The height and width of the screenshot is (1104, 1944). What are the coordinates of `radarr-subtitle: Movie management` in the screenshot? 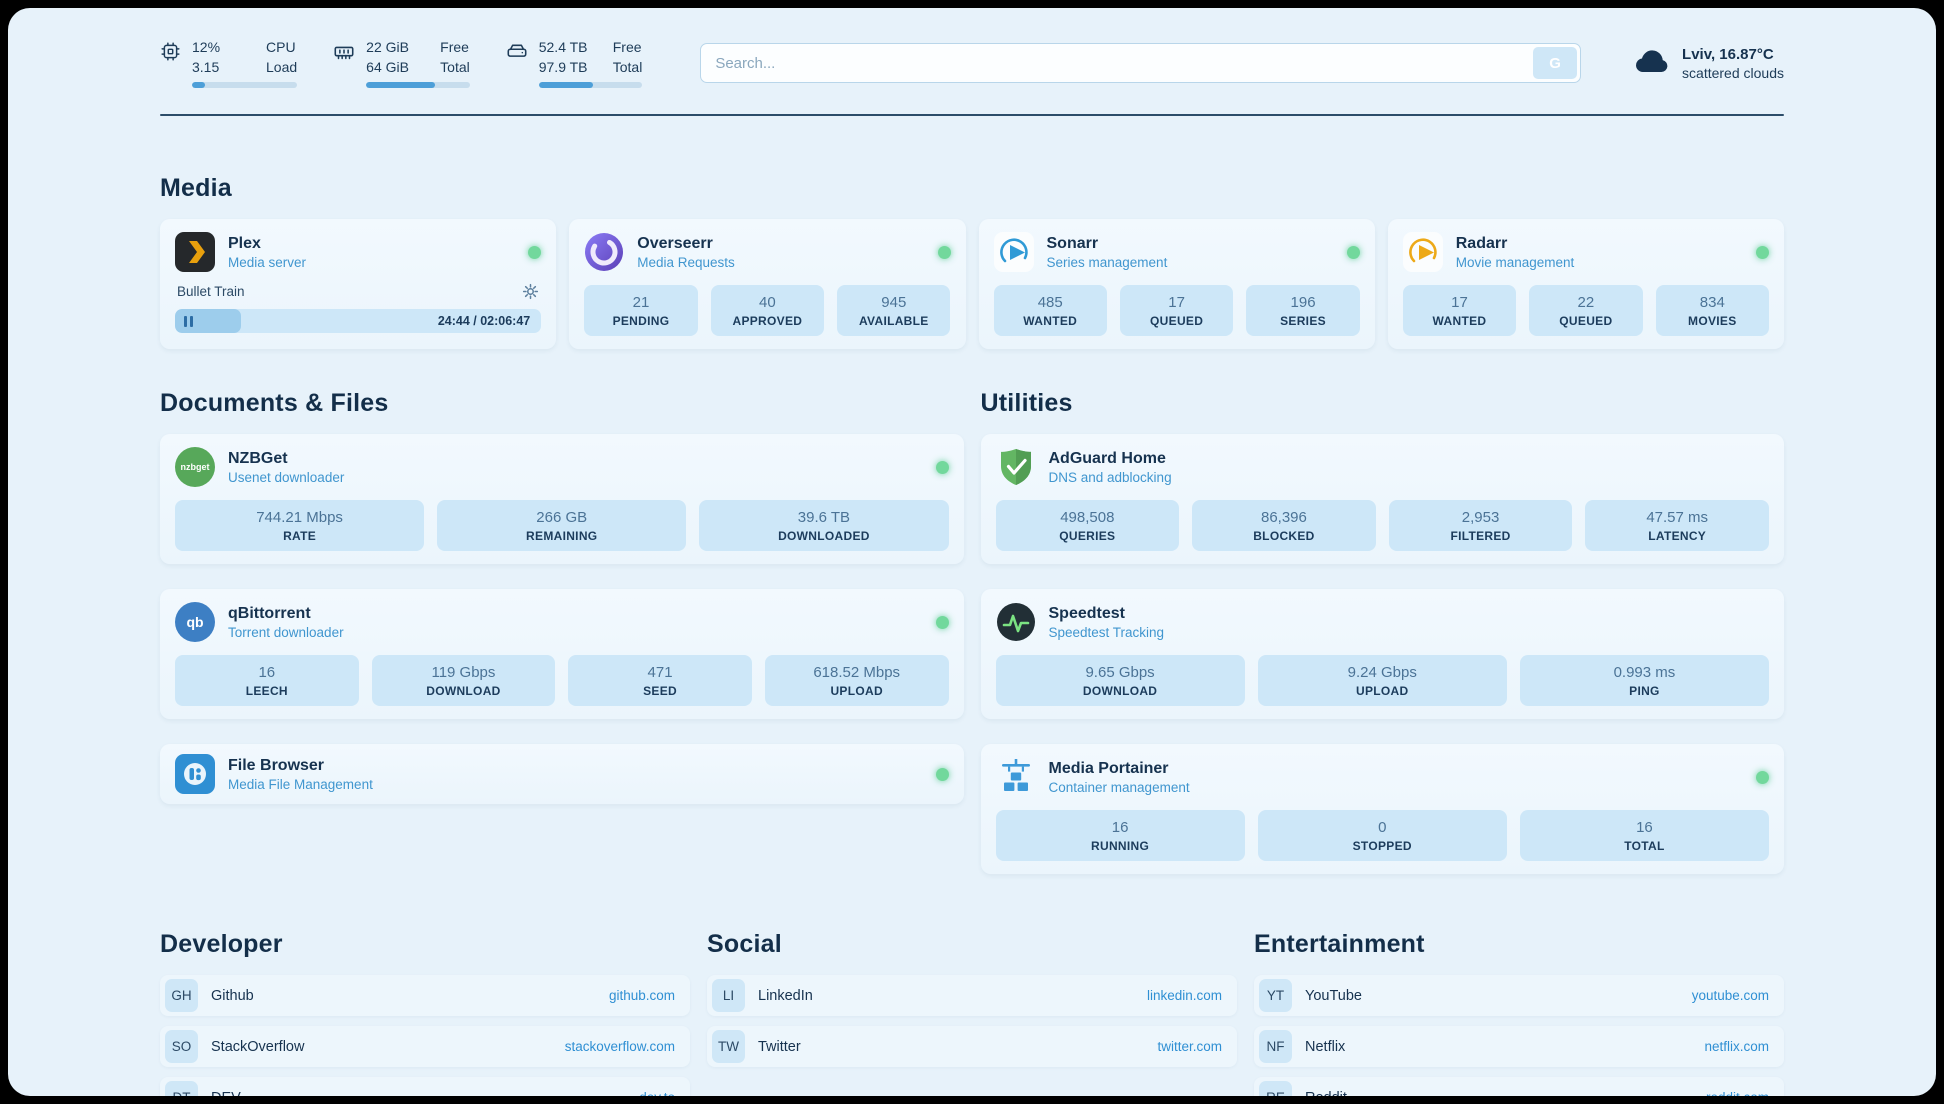 It's located at (1515, 262).